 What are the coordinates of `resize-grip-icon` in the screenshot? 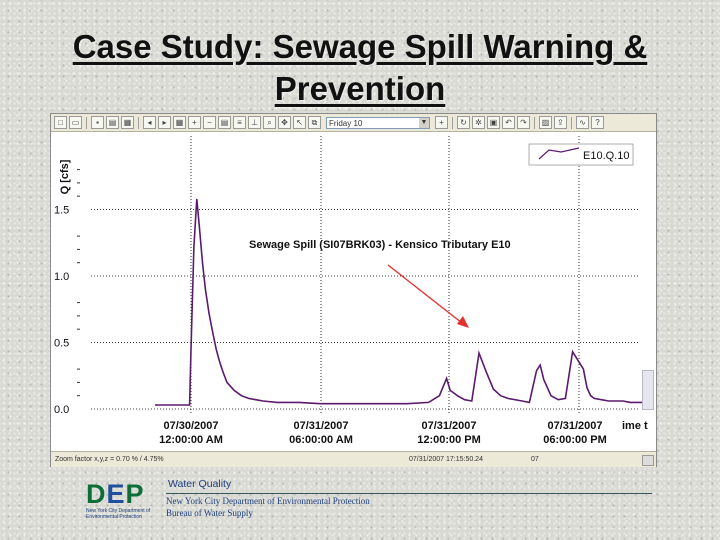 It's located at (648, 460).